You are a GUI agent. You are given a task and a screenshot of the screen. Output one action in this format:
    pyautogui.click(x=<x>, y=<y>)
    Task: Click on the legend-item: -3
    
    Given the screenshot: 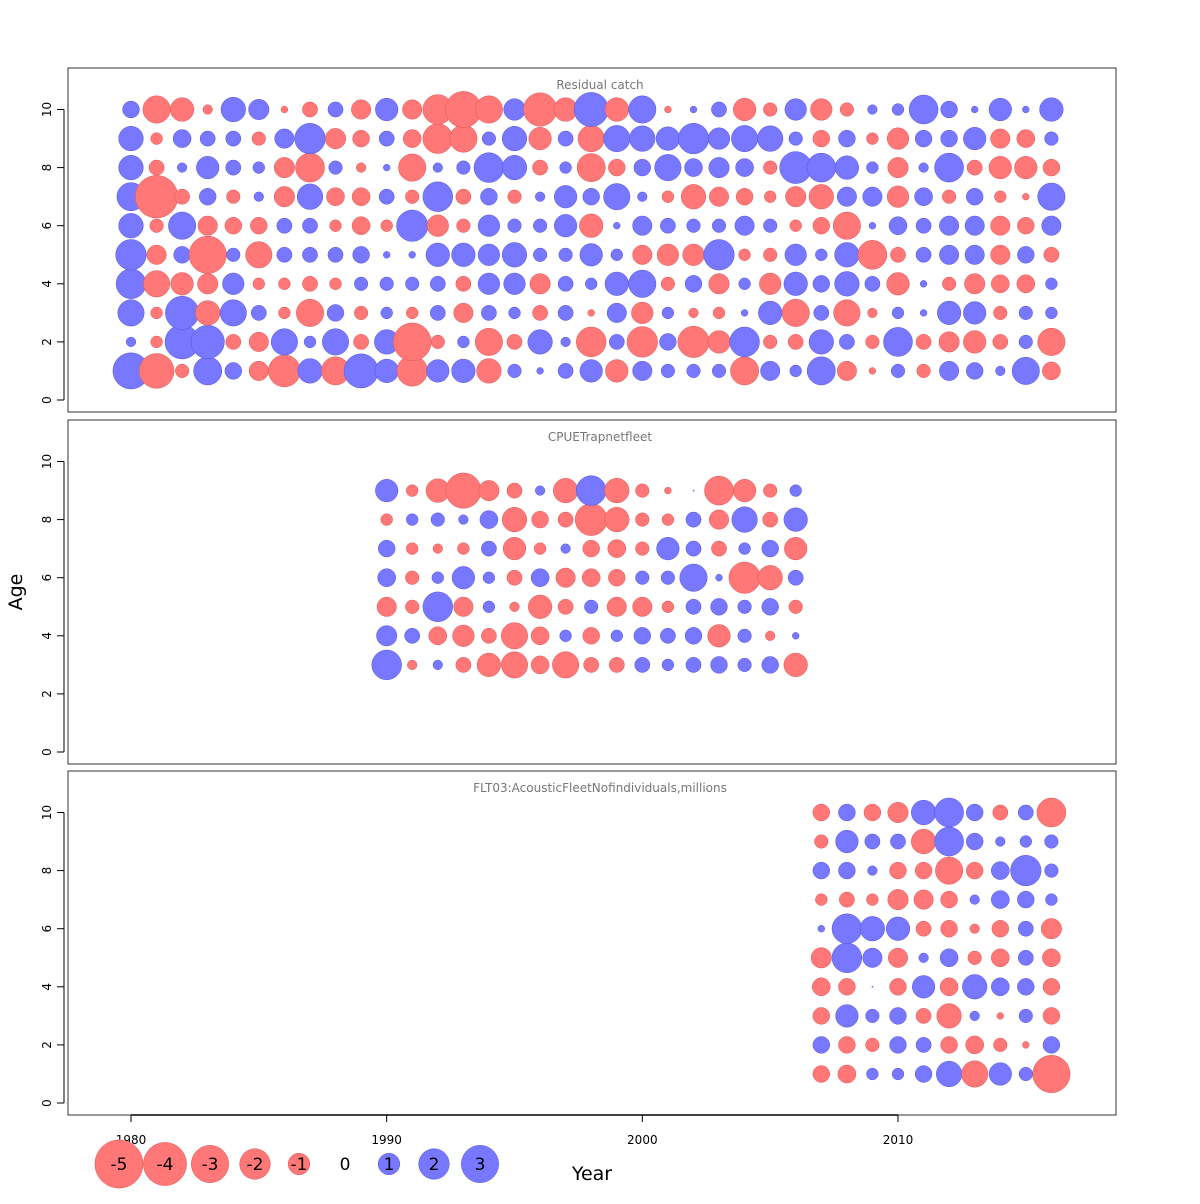 What is the action you would take?
    pyautogui.click(x=210, y=1164)
    